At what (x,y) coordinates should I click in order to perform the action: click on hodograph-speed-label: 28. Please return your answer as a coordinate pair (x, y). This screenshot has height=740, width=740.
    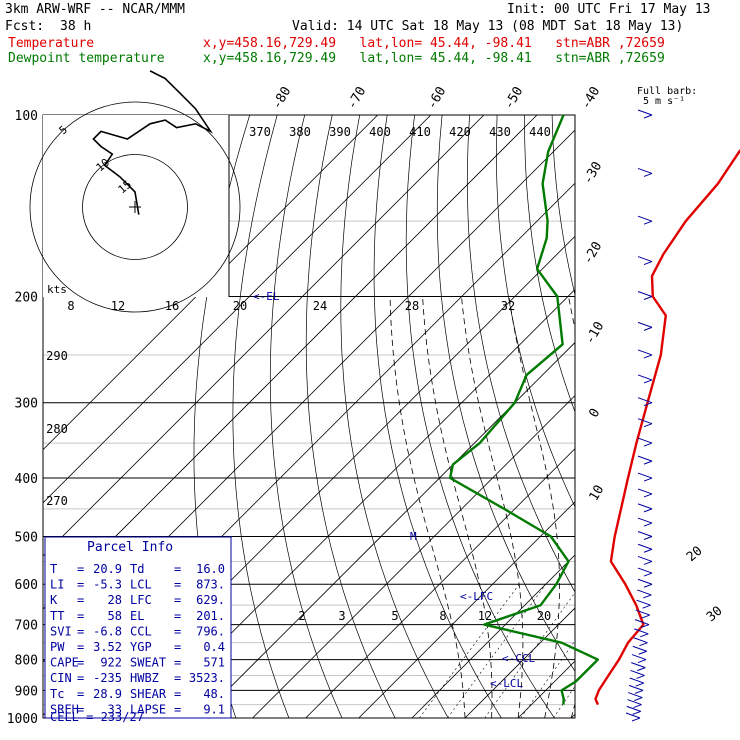
    Looking at the image, I should click on (412, 306).